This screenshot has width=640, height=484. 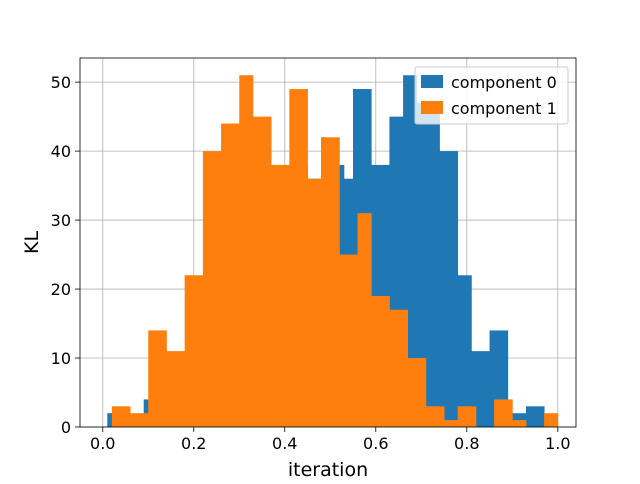 I want to click on y-axis-label: KL, so click(x=32, y=242).